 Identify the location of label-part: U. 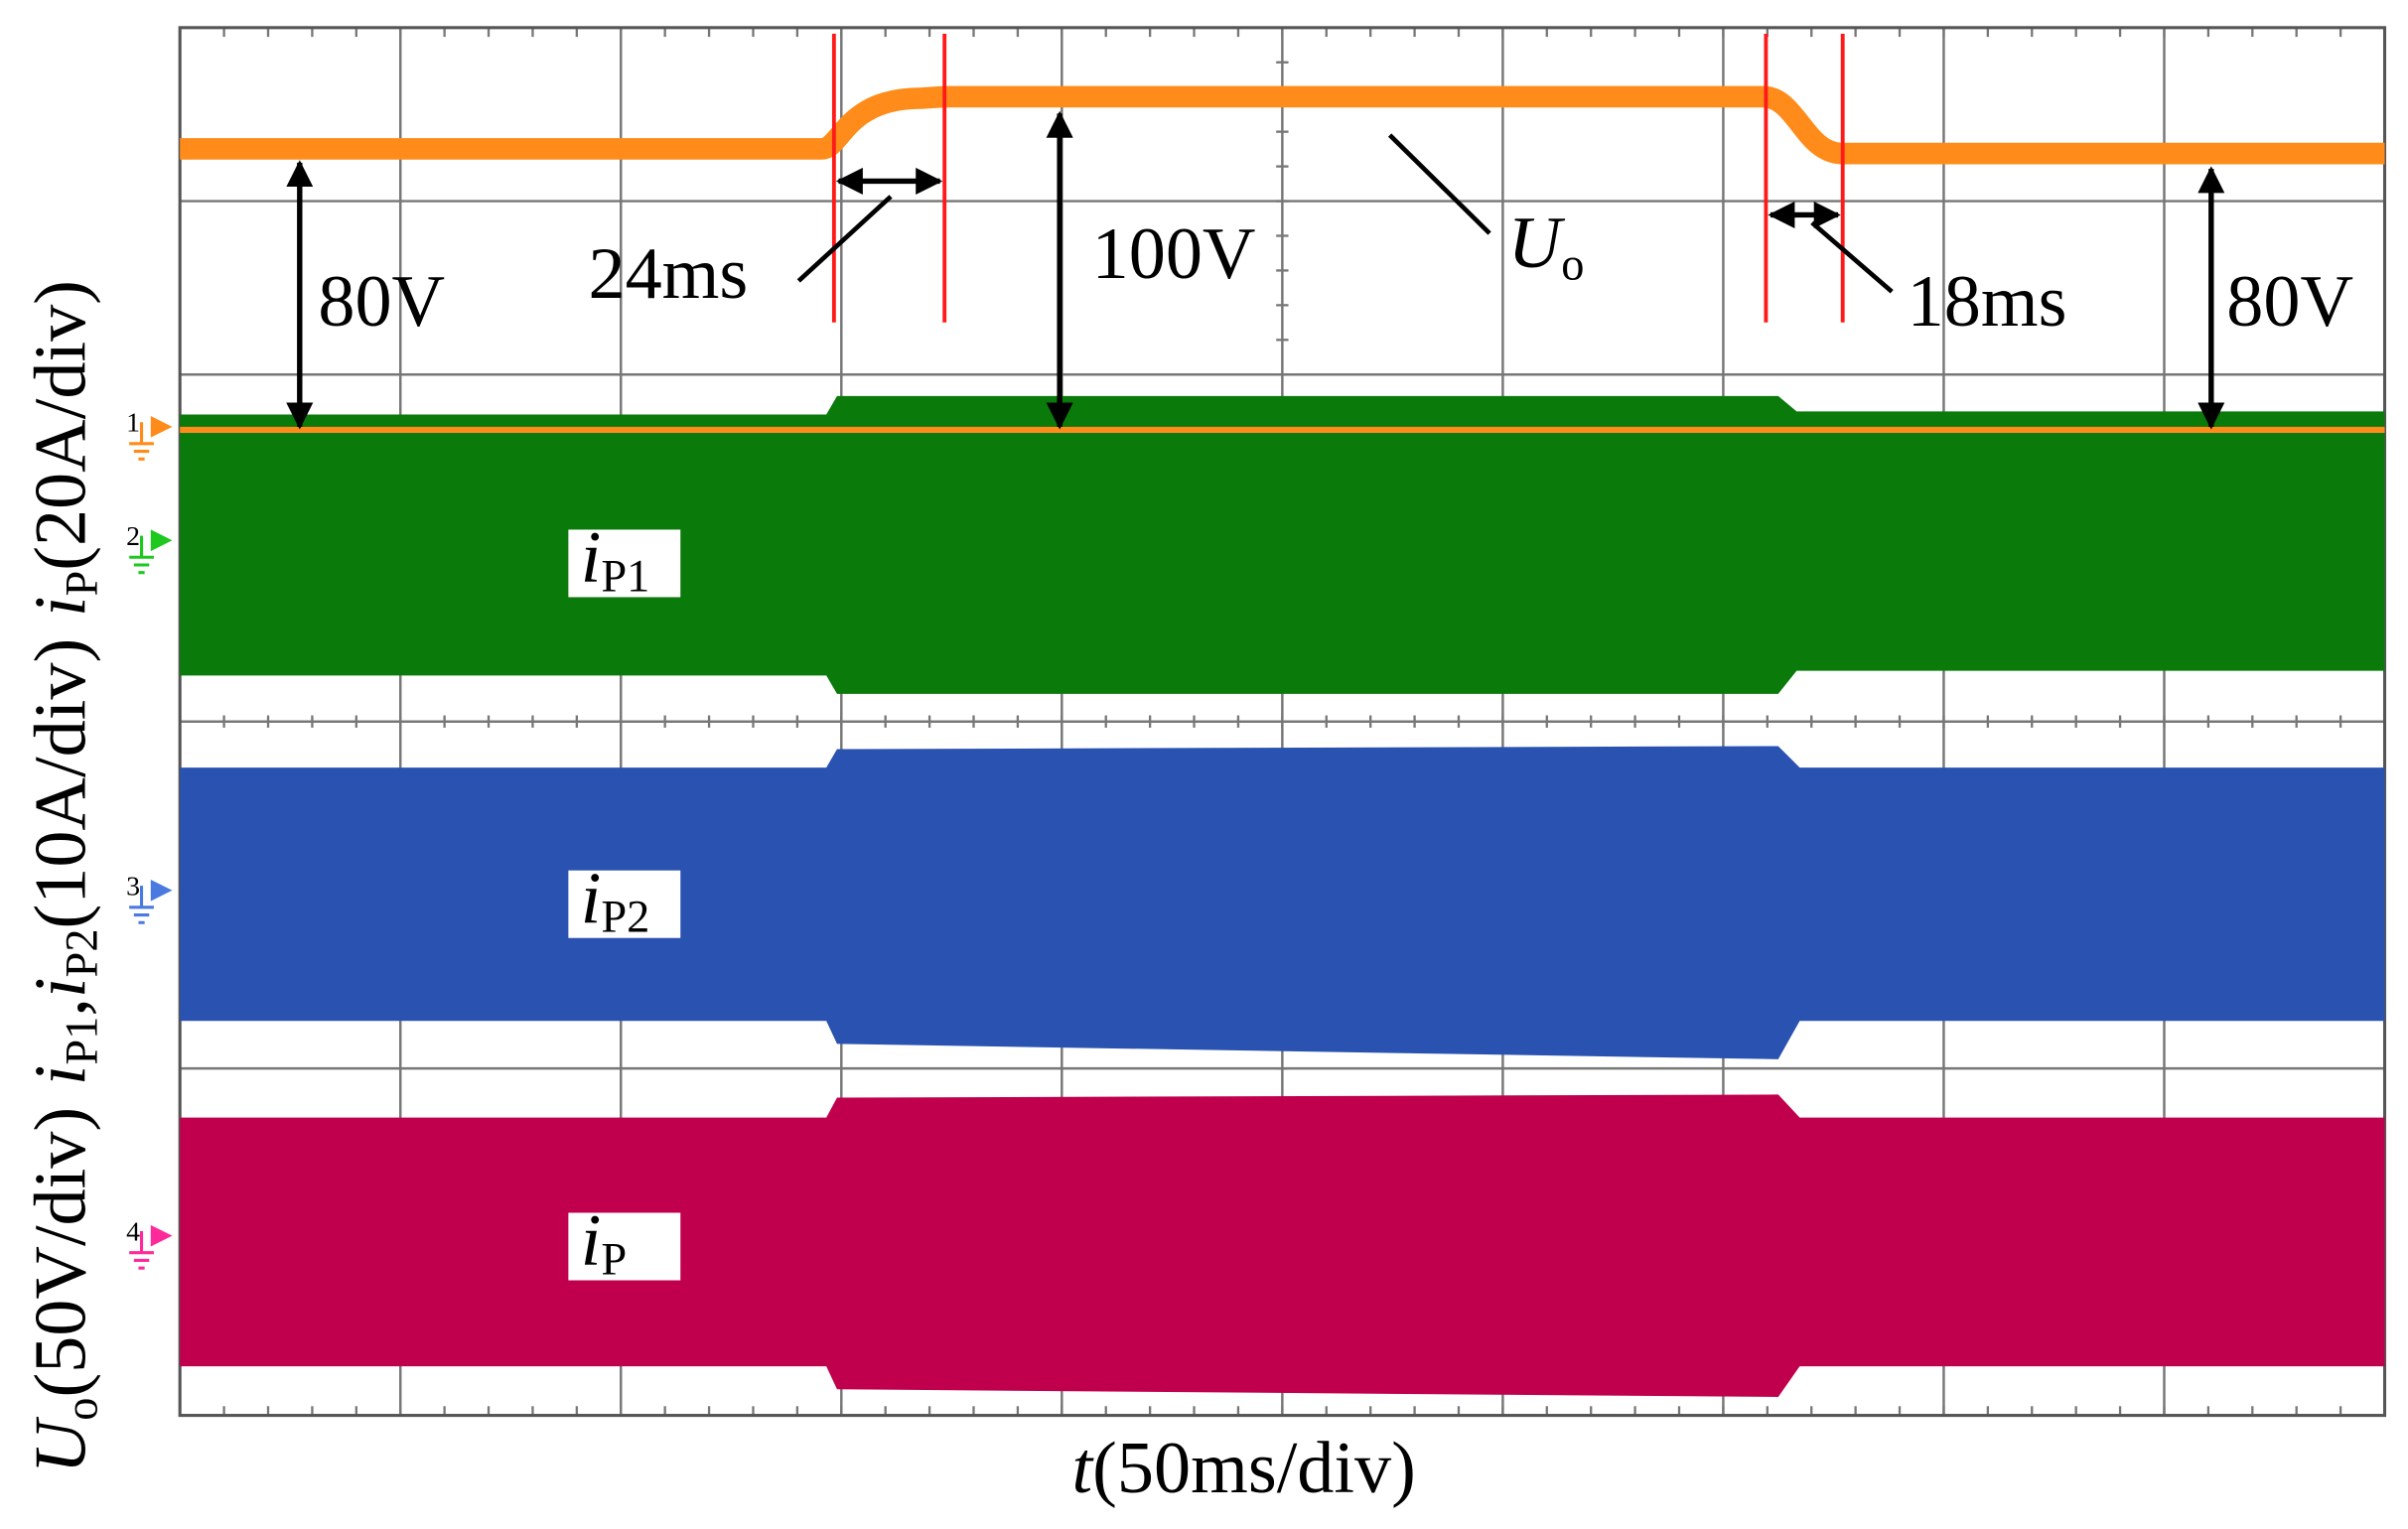
(60, 1444).